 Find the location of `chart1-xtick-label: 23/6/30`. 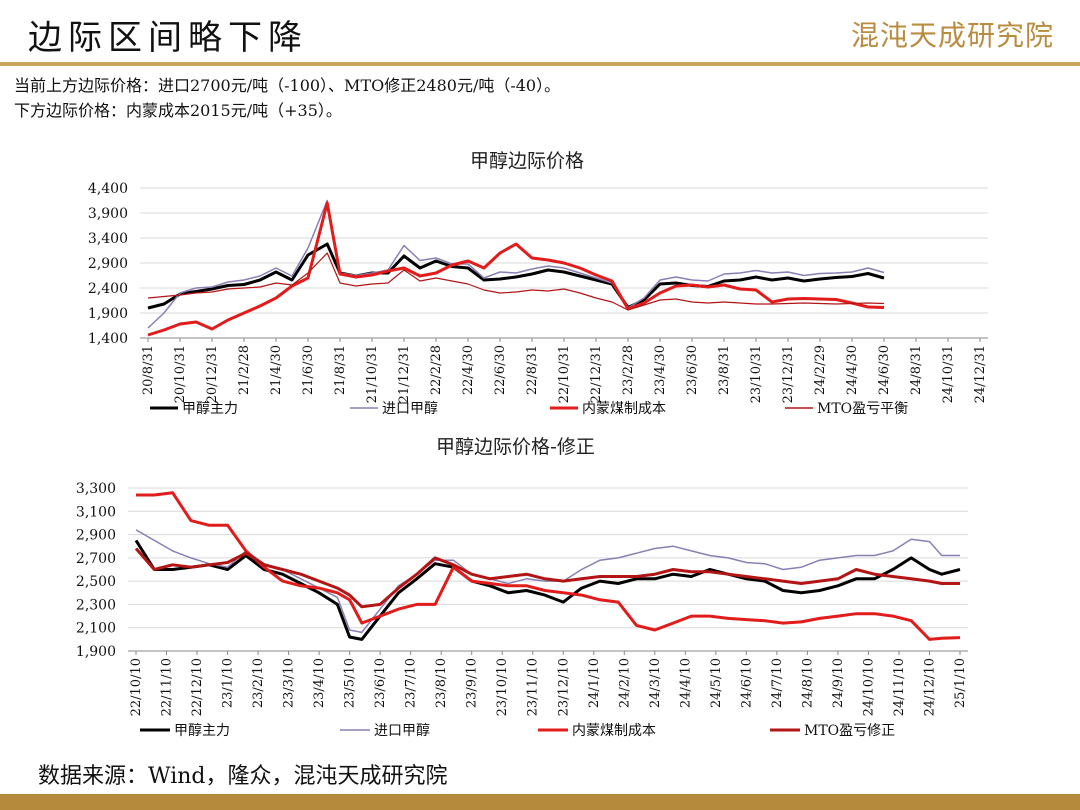

chart1-xtick-label: 23/6/30 is located at coordinates (692, 370).